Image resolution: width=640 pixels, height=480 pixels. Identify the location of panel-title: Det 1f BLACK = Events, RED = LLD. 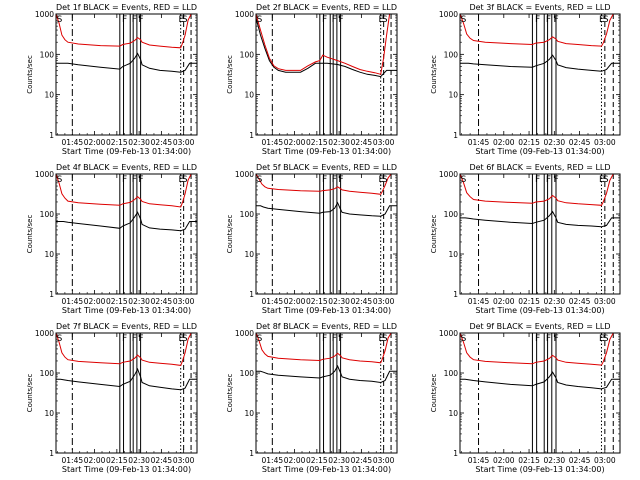
(126, 7).